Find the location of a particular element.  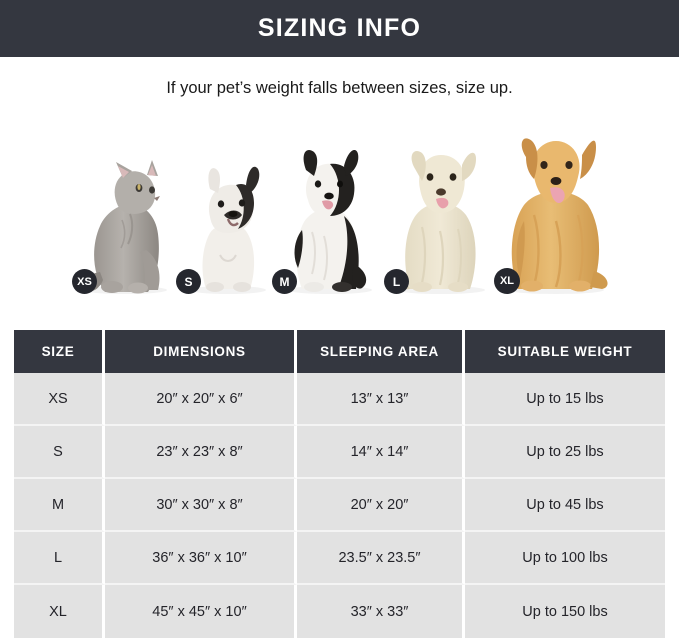

table-row: XS 20″ x 20″ x 6″ 13″ x 13″ Up to 15 lbs is located at coordinates (339, 399).